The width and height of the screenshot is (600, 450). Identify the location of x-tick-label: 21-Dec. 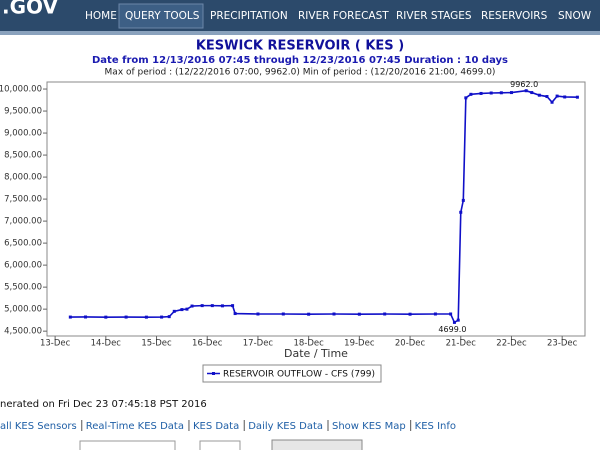
(461, 344).